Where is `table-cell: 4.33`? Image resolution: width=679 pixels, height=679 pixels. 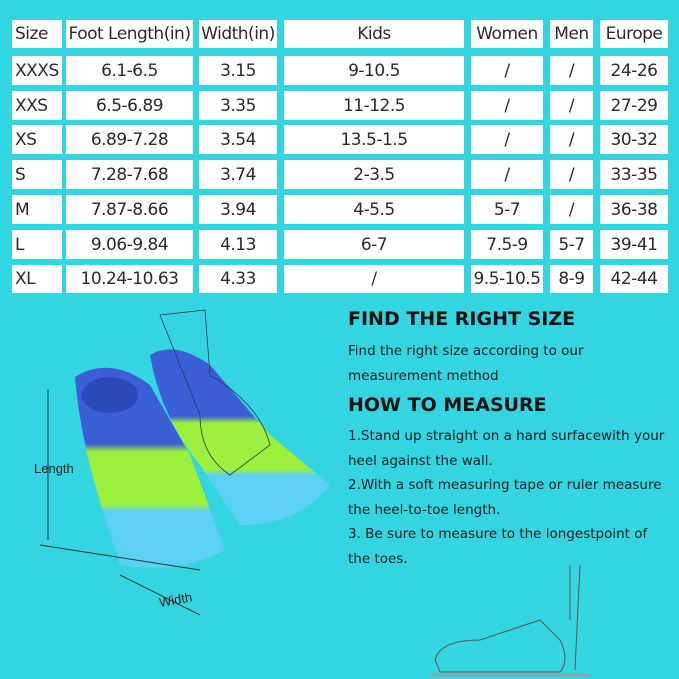
table-cell: 4.33 is located at coordinates (238, 279).